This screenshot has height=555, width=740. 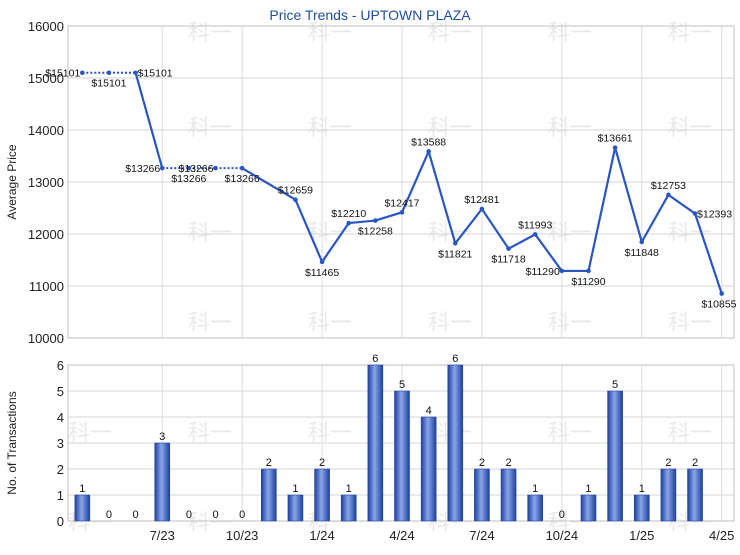 What do you see at coordinates (481, 200) in the screenshot?
I see `price-value-label: $12481` at bounding box center [481, 200].